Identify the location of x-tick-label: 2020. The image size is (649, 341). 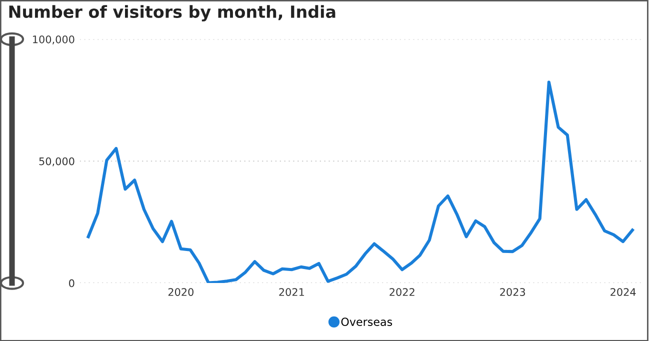
(181, 292).